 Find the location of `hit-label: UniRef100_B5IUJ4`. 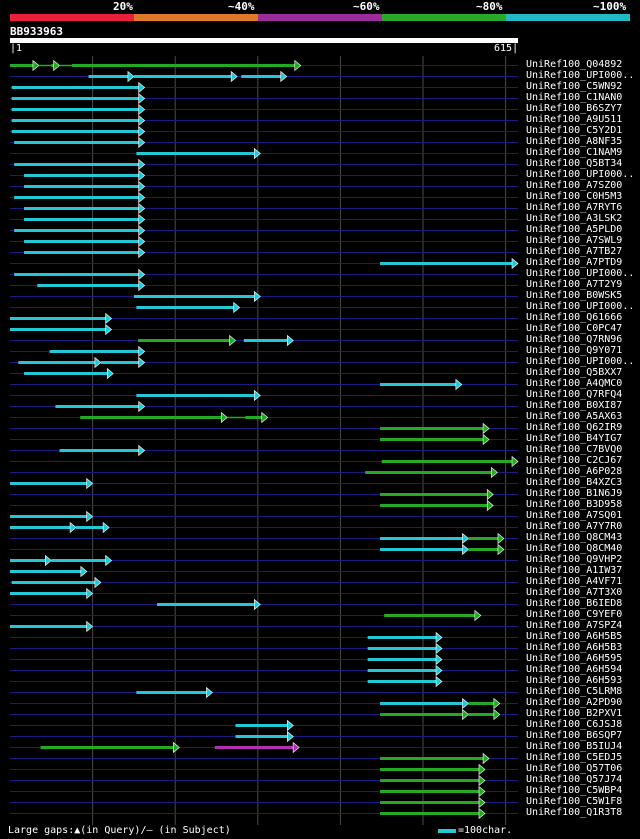

hit-label: UniRef100_B5IUJ4 is located at coordinates (574, 746).